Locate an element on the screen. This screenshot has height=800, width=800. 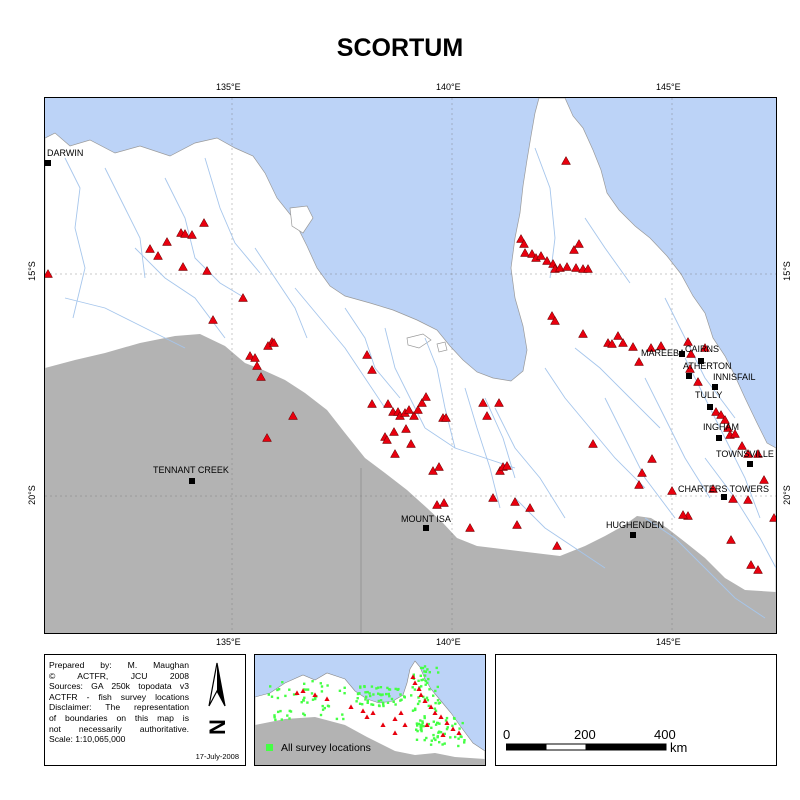
town-label: HUGHENDEN is located at coordinates (635, 525).